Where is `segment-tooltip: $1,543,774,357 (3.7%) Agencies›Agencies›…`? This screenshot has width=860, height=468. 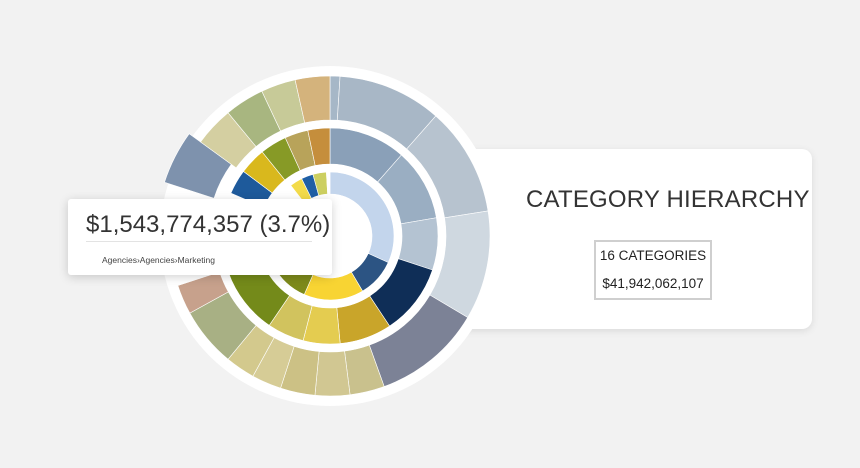 segment-tooltip: $1,543,774,357 (3.7%) Agencies›Agencies›… is located at coordinates (200, 237).